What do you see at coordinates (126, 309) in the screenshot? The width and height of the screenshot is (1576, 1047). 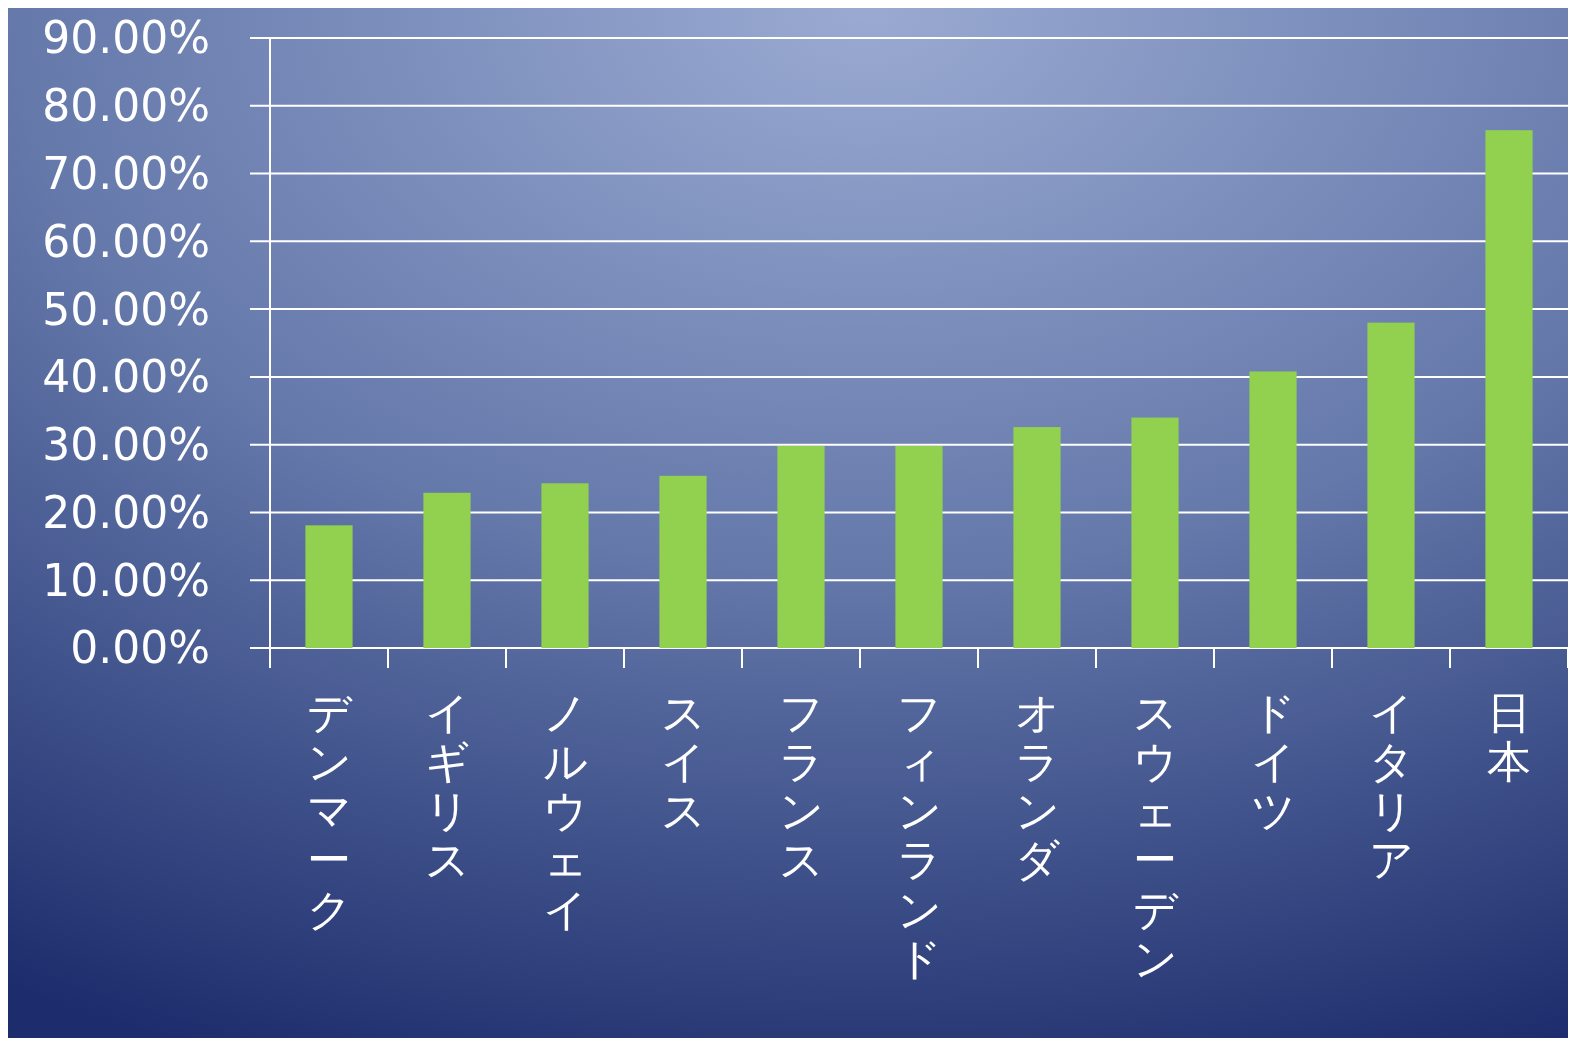 I see `y-tick-label: 50.00%` at bounding box center [126, 309].